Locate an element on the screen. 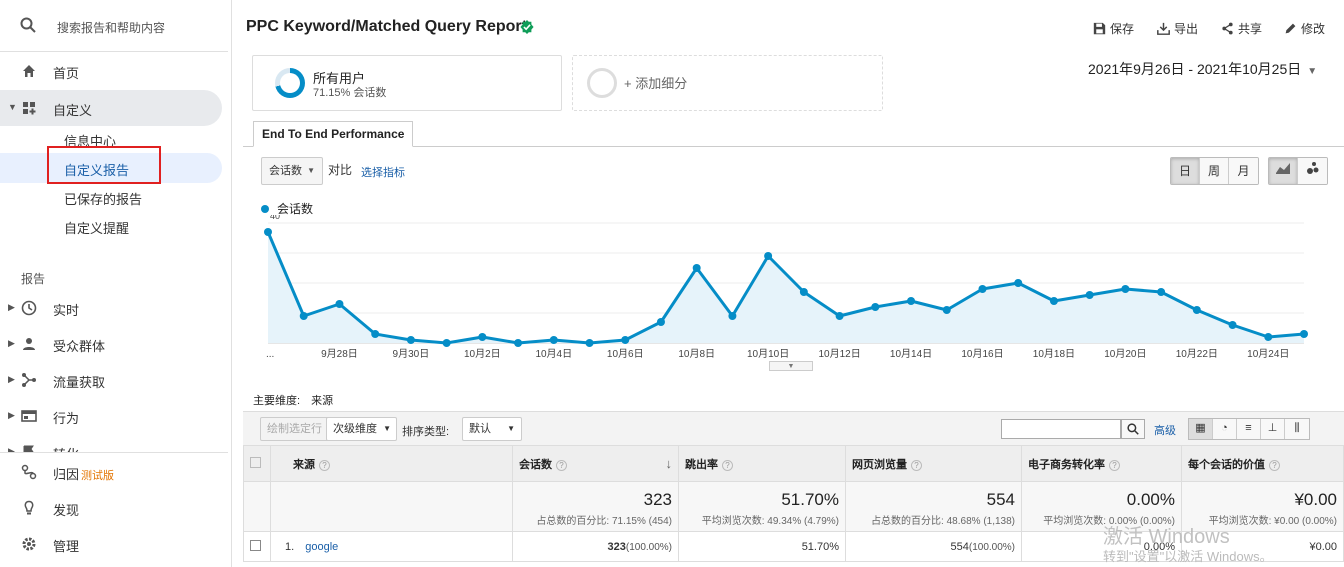 Image resolution: width=1344 pixels, height=567 pixels. table-search-button is located at coordinates (1133, 429).